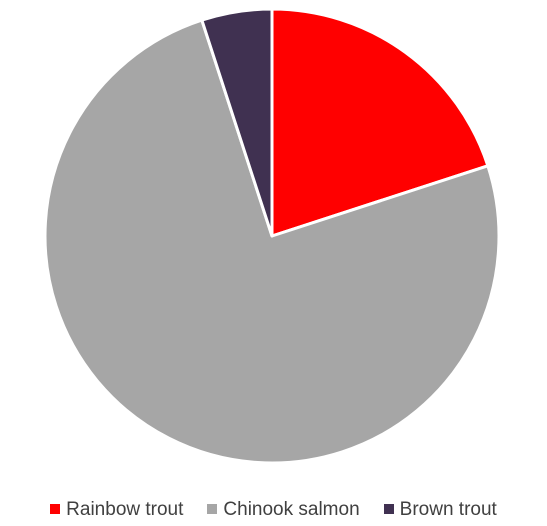 This screenshot has height=526, width=547. I want to click on legend: Rainbow trout Chinook salmon Brown trout, so click(273, 509).